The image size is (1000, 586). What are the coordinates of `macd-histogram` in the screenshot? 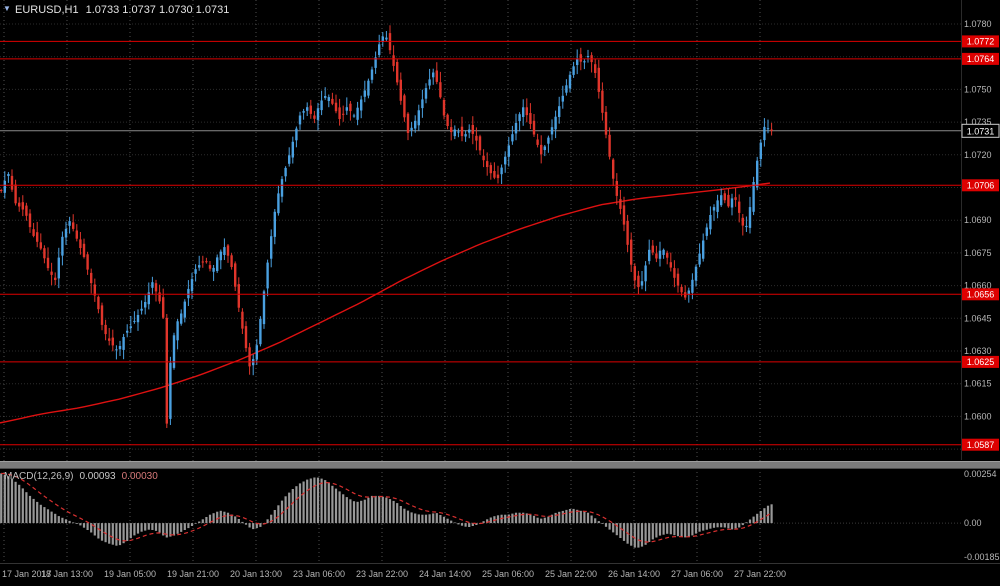 It's located at (386, 510).